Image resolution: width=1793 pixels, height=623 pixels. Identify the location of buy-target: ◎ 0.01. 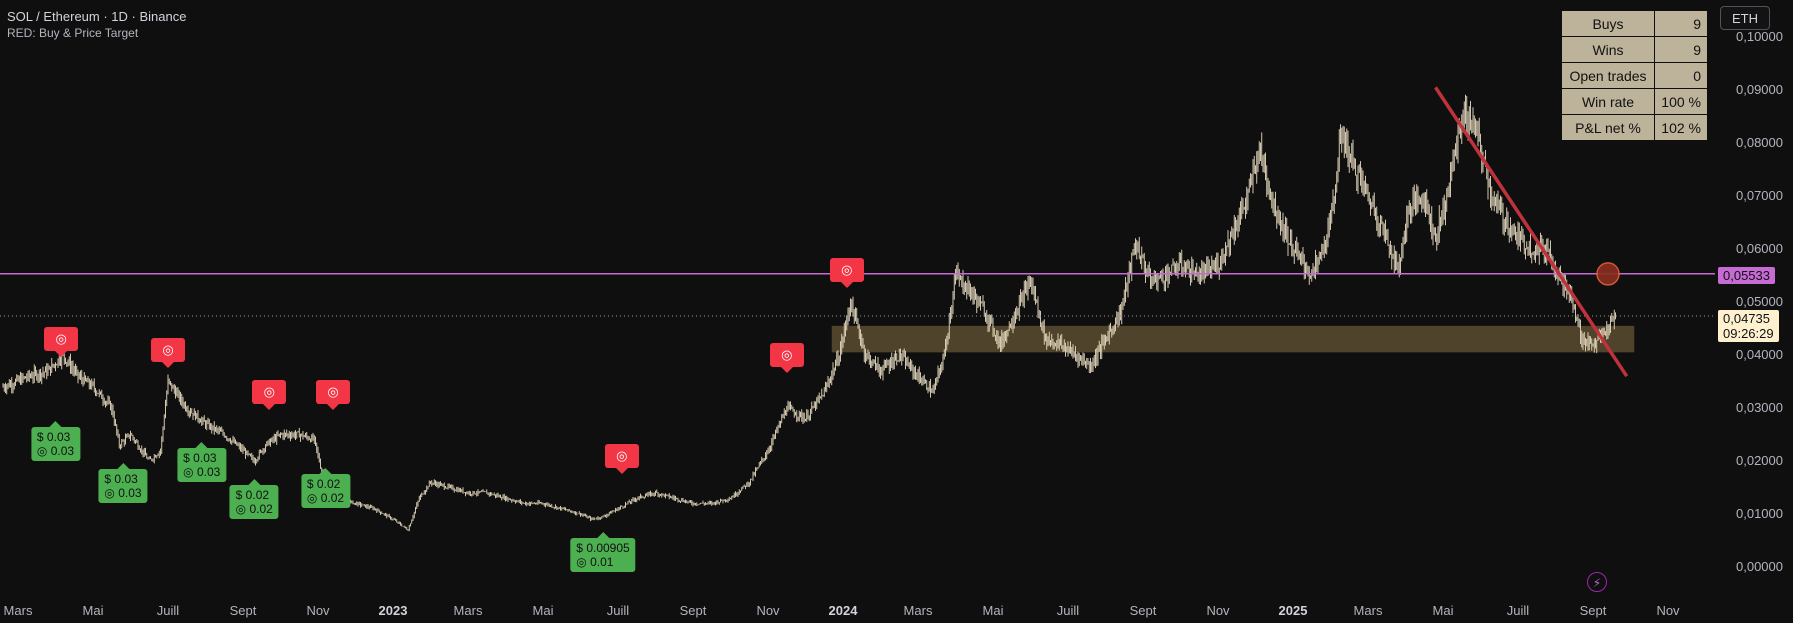
(602, 562).